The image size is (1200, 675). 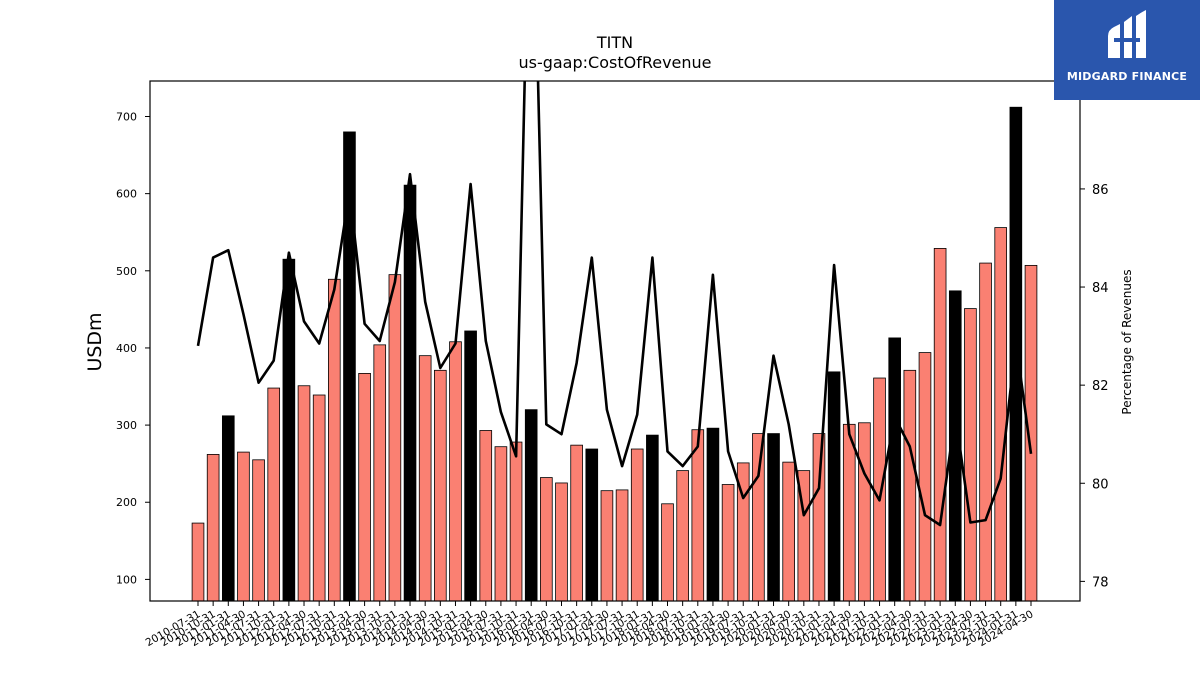 What do you see at coordinates (1127, 34) in the screenshot?
I see `midgard-logo-icon` at bounding box center [1127, 34].